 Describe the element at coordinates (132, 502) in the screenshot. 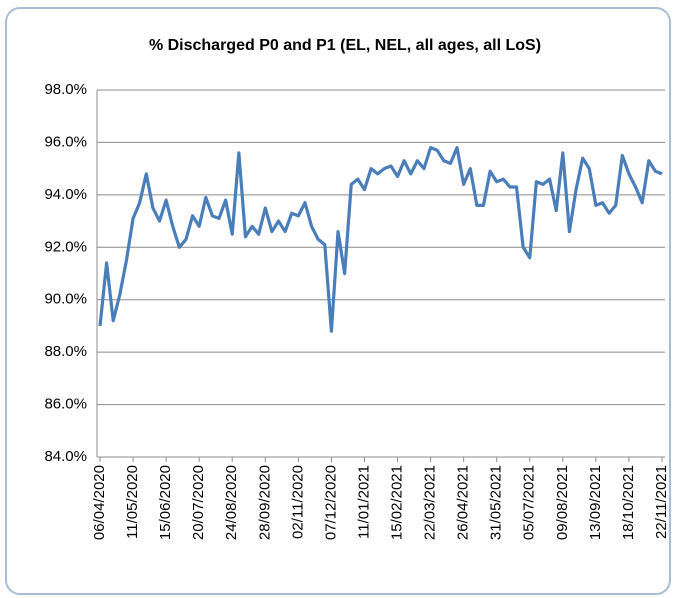

I see `x-tick-label: 11/05/2020` at that location.